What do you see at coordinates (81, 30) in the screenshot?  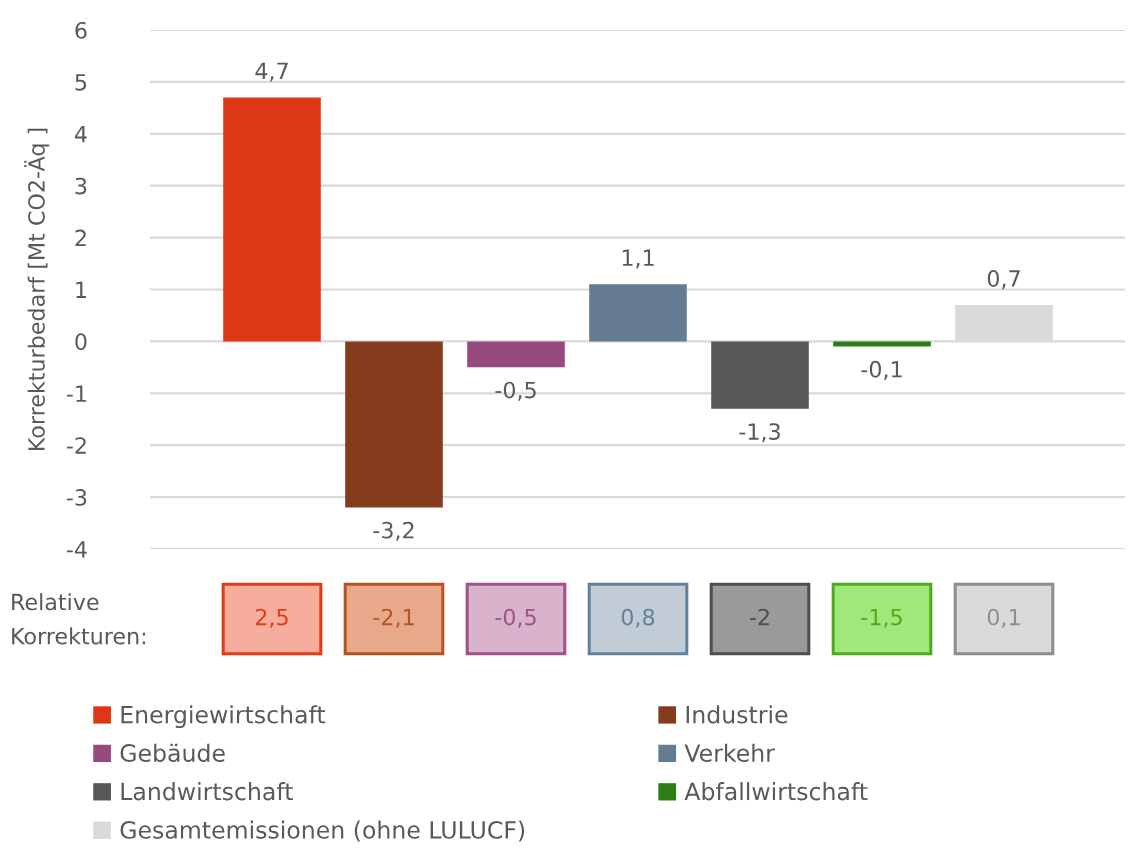 I see `y-tick-label: 6` at bounding box center [81, 30].